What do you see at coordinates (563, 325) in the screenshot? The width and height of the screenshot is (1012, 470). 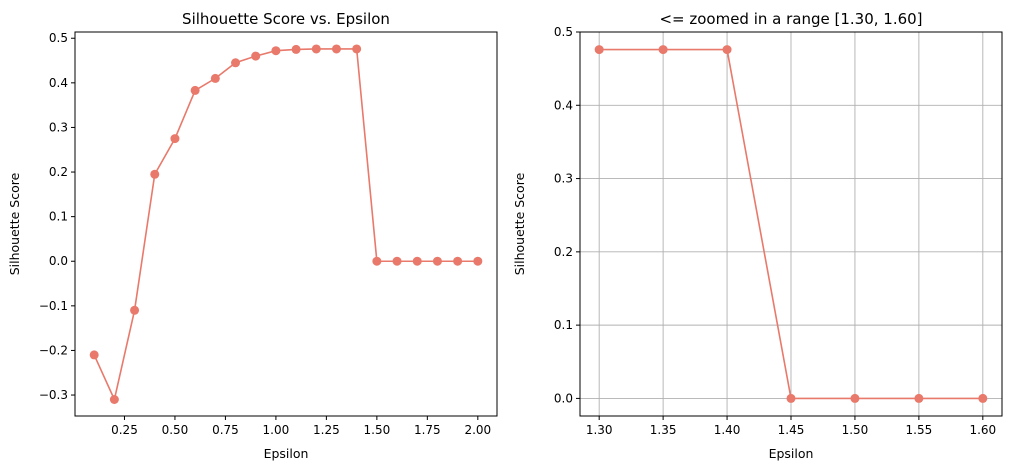 I see `y-tick-label-right: 0.1` at bounding box center [563, 325].